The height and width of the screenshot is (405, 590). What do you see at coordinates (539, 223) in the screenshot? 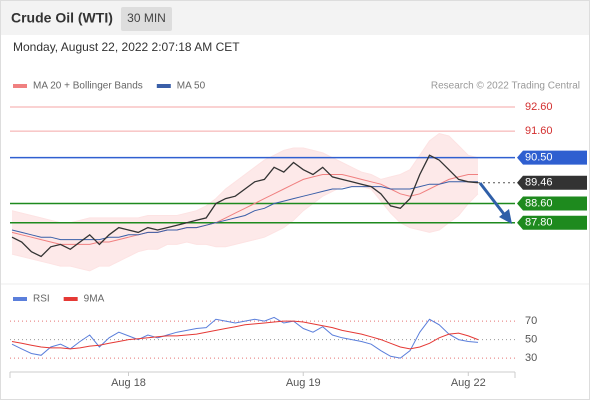
I see `level-label: 87.80` at bounding box center [539, 223].